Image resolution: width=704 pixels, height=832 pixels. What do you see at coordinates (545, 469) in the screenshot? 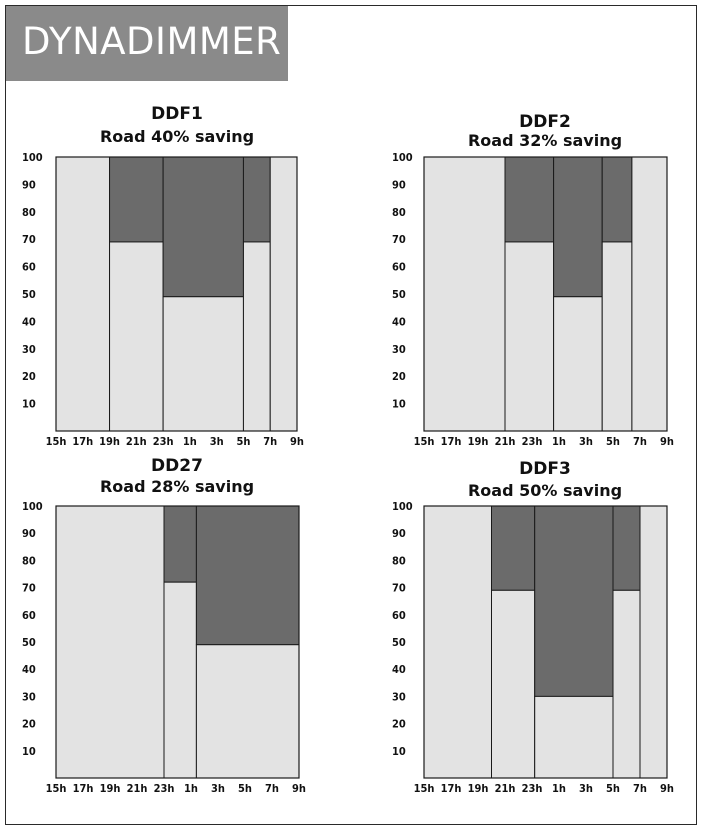
I see `chart-title: DDF3` at bounding box center [545, 469].